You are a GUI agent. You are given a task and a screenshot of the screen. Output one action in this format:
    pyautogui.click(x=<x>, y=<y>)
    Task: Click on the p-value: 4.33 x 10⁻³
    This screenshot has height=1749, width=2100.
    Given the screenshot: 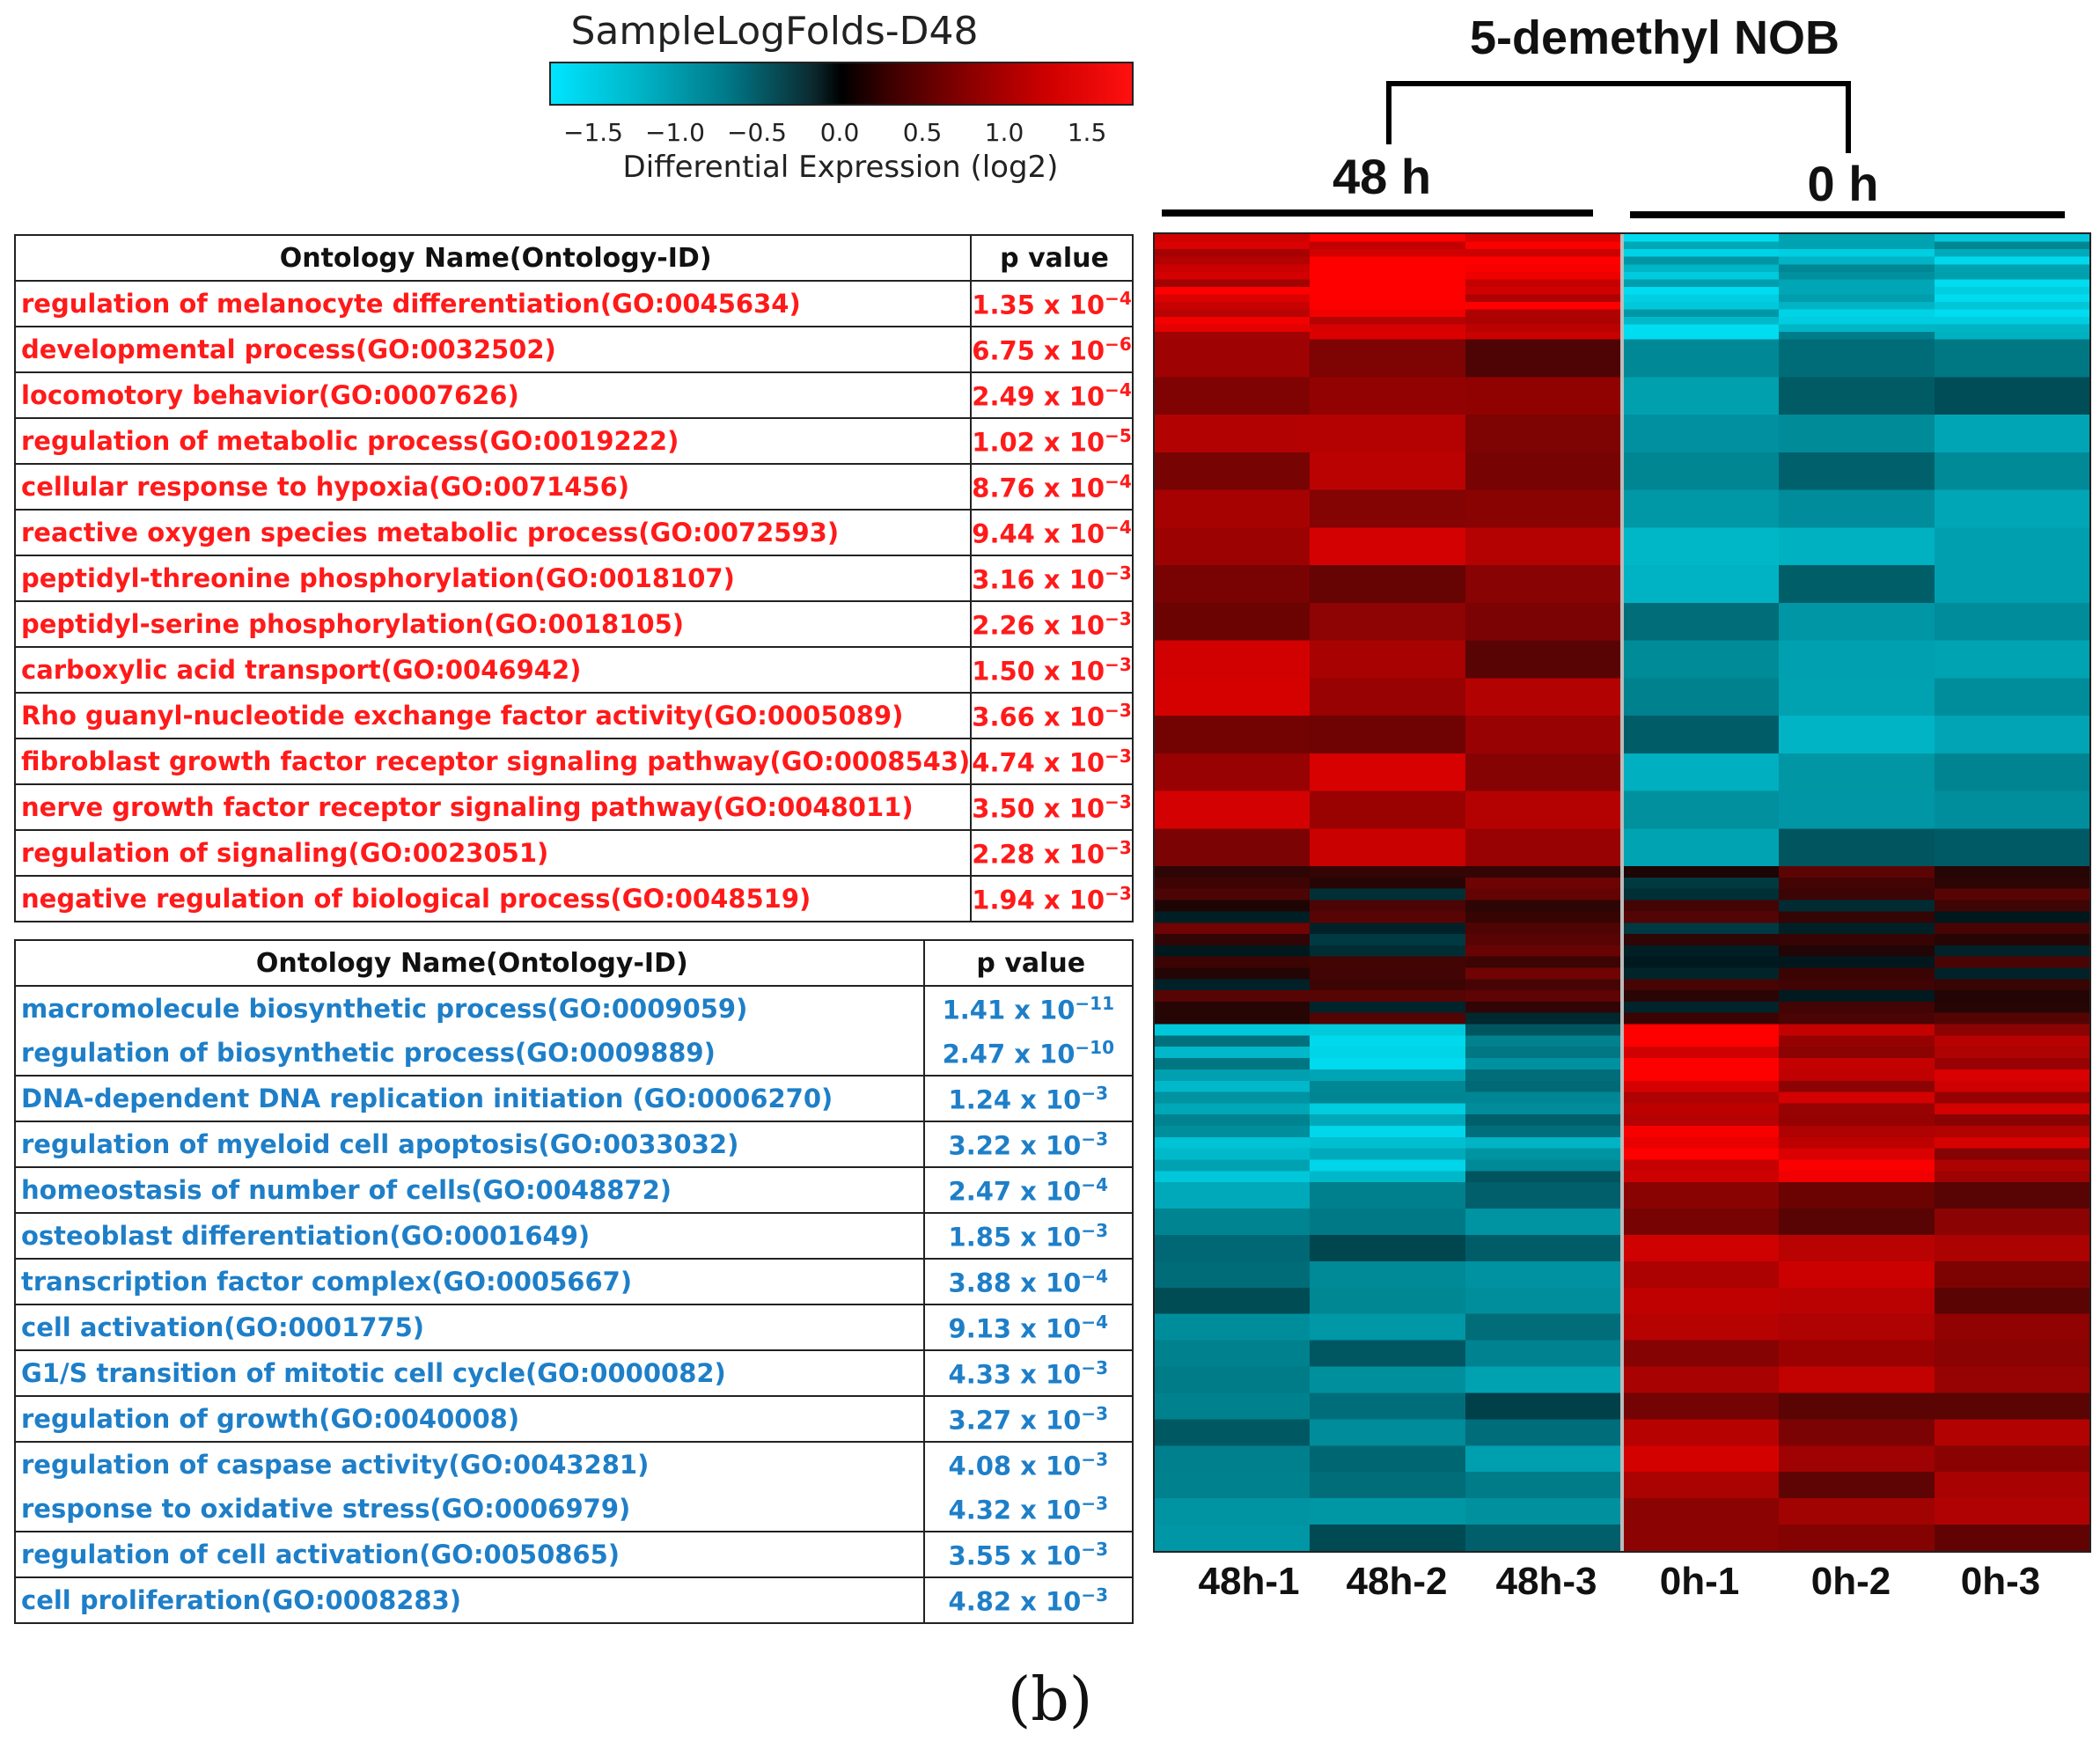 What is the action you would take?
    pyautogui.click(x=1028, y=1373)
    